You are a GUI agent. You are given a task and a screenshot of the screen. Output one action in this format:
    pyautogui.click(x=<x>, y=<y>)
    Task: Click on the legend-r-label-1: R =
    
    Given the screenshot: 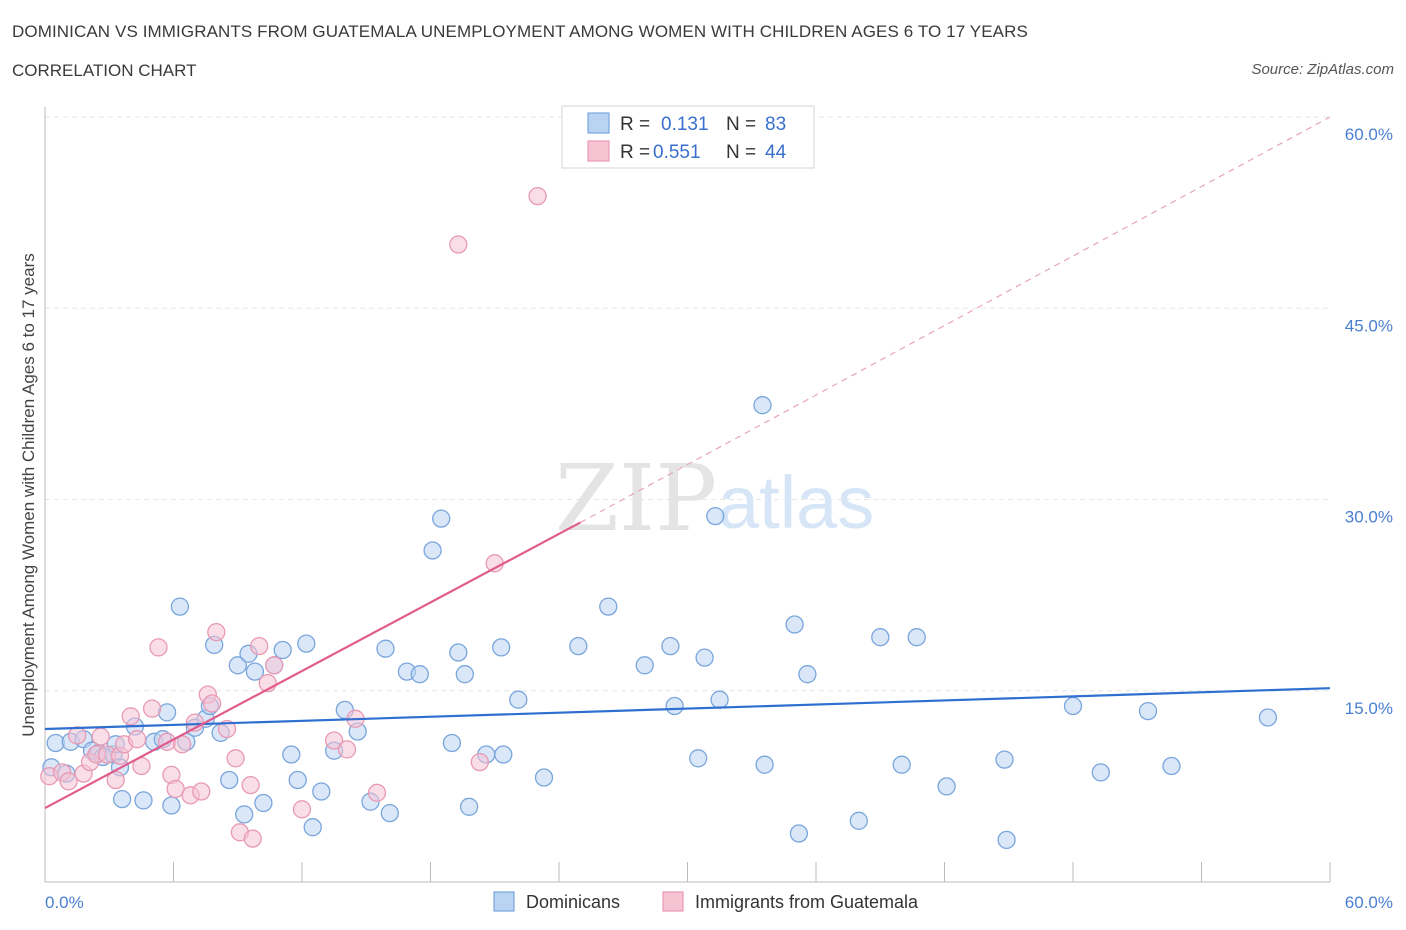 What is the action you would take?
    pyautogui.click(x=635, y=124)
    